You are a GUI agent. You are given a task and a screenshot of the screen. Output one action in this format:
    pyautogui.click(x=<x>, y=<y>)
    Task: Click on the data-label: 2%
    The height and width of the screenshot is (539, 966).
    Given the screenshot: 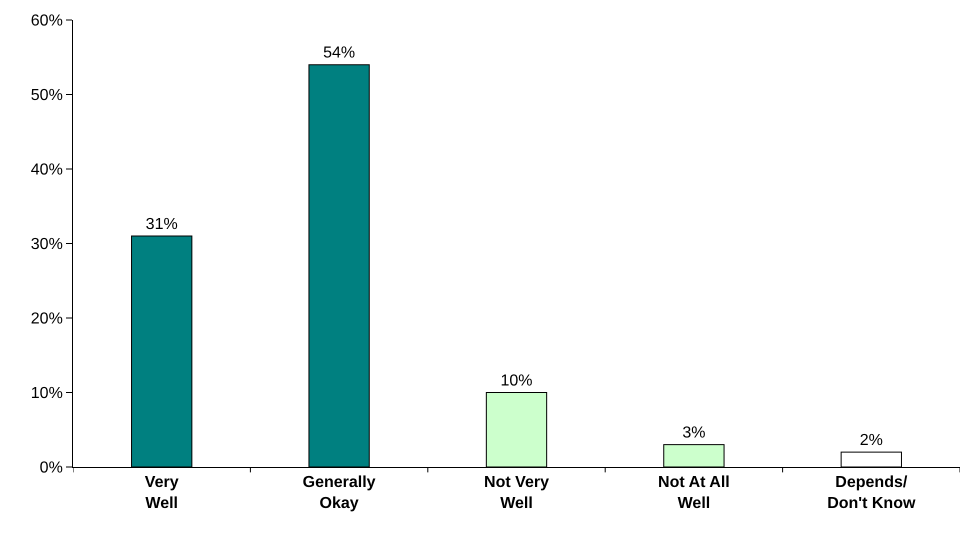 What is the action you would take?
    pyautogui.click(x=871, y=441)
    